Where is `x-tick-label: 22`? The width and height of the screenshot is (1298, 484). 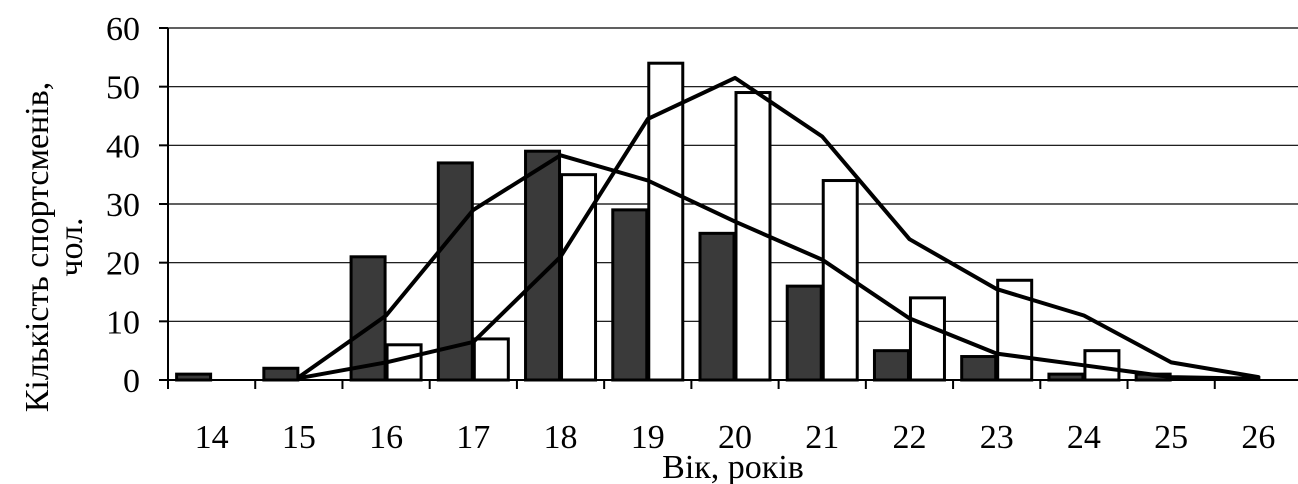
x-tick-label: 22 is located at coordinates (909, 437).